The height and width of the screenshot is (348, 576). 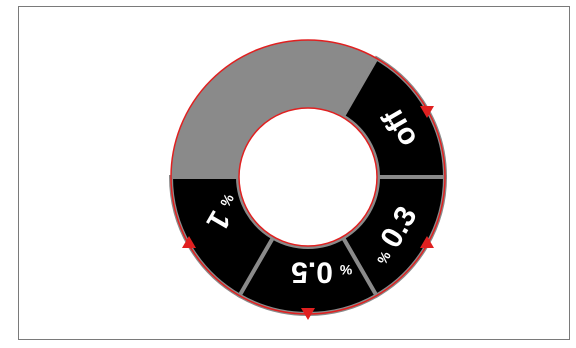 What do you see at coordinates (427, 112) in the screenshot?
I see `marker-off-icon` at bounding box center [427, 112].